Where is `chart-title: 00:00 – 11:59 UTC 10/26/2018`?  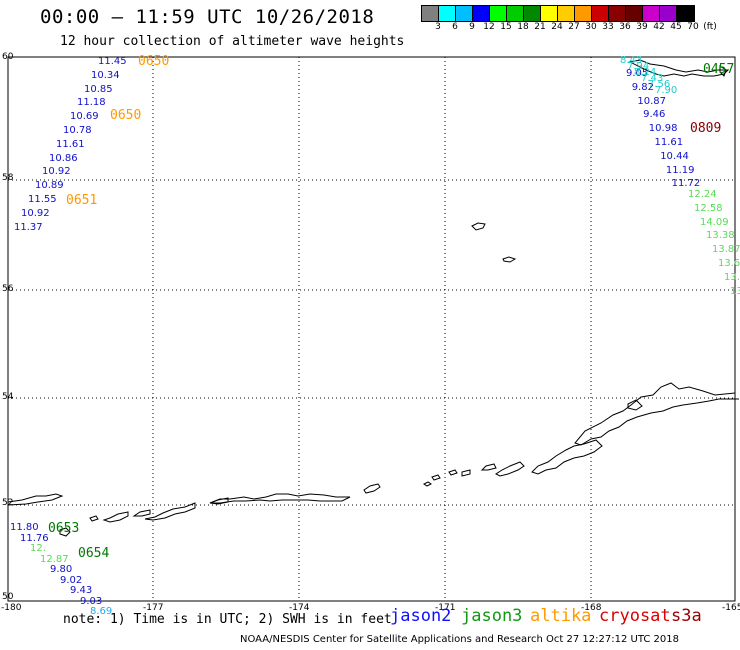
chart-title: 00:00 – 11:59 UTC 10/26/2018 is located at coordinates (207, 17).